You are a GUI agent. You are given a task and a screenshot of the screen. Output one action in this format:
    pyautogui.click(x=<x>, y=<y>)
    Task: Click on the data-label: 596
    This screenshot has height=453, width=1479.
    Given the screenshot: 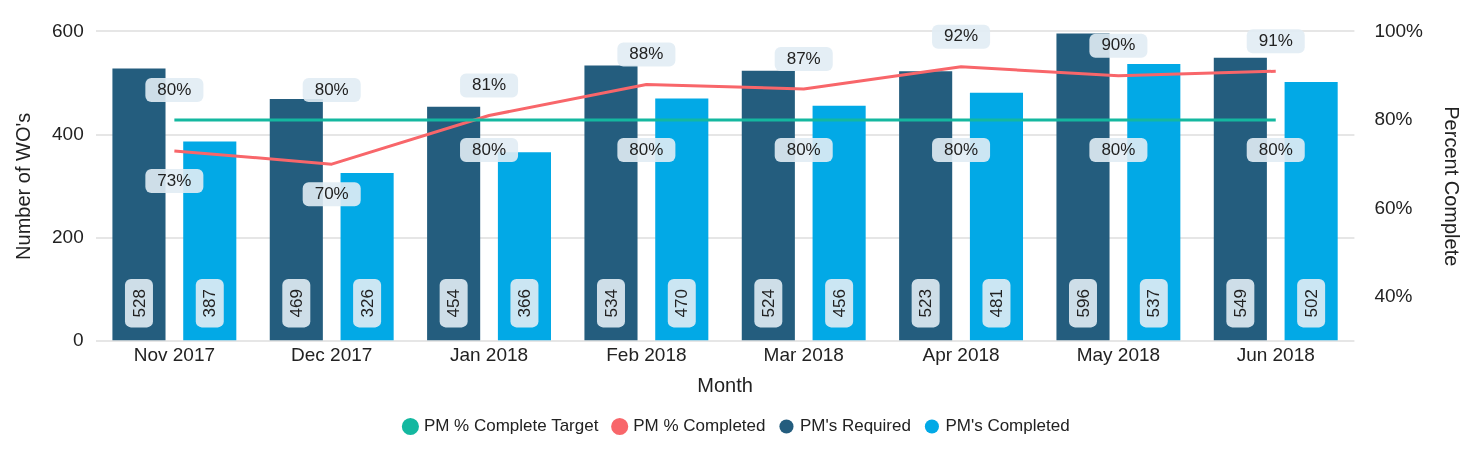 What is the action you would take?
    pyautogui.click(x=1083, y=303)
    